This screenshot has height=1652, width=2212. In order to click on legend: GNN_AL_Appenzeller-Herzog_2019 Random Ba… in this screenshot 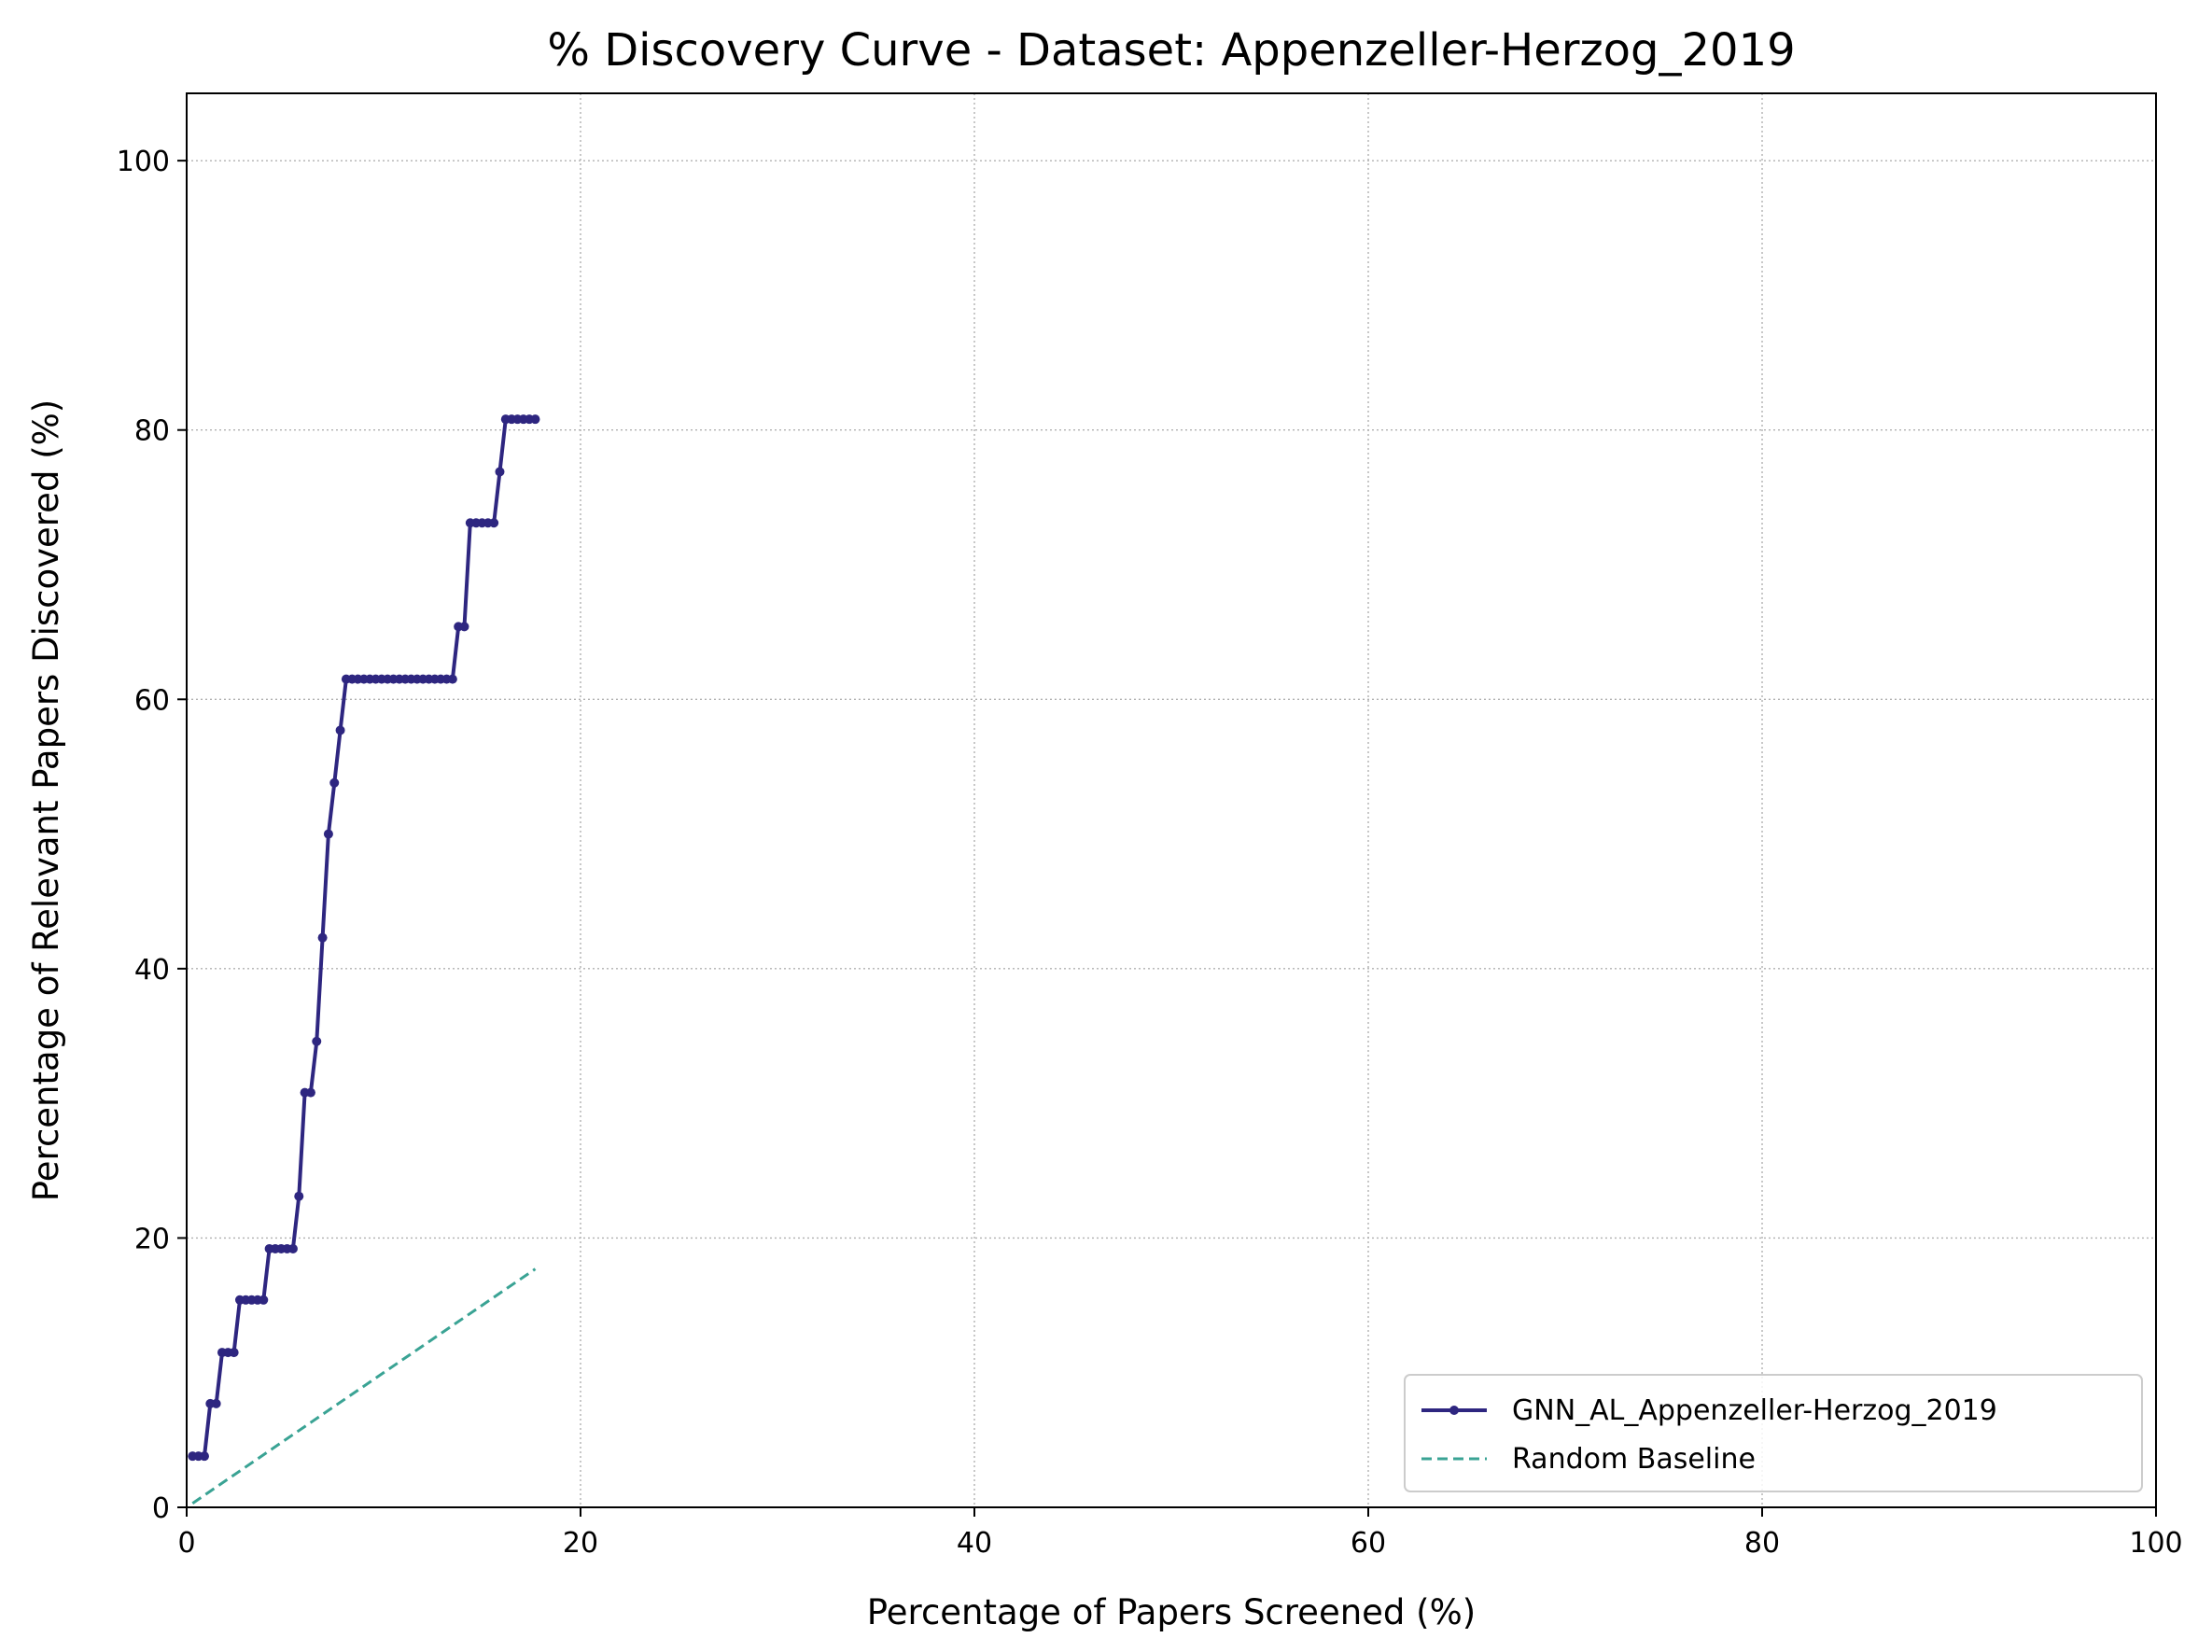, I will do `click(1773, 1433)`.